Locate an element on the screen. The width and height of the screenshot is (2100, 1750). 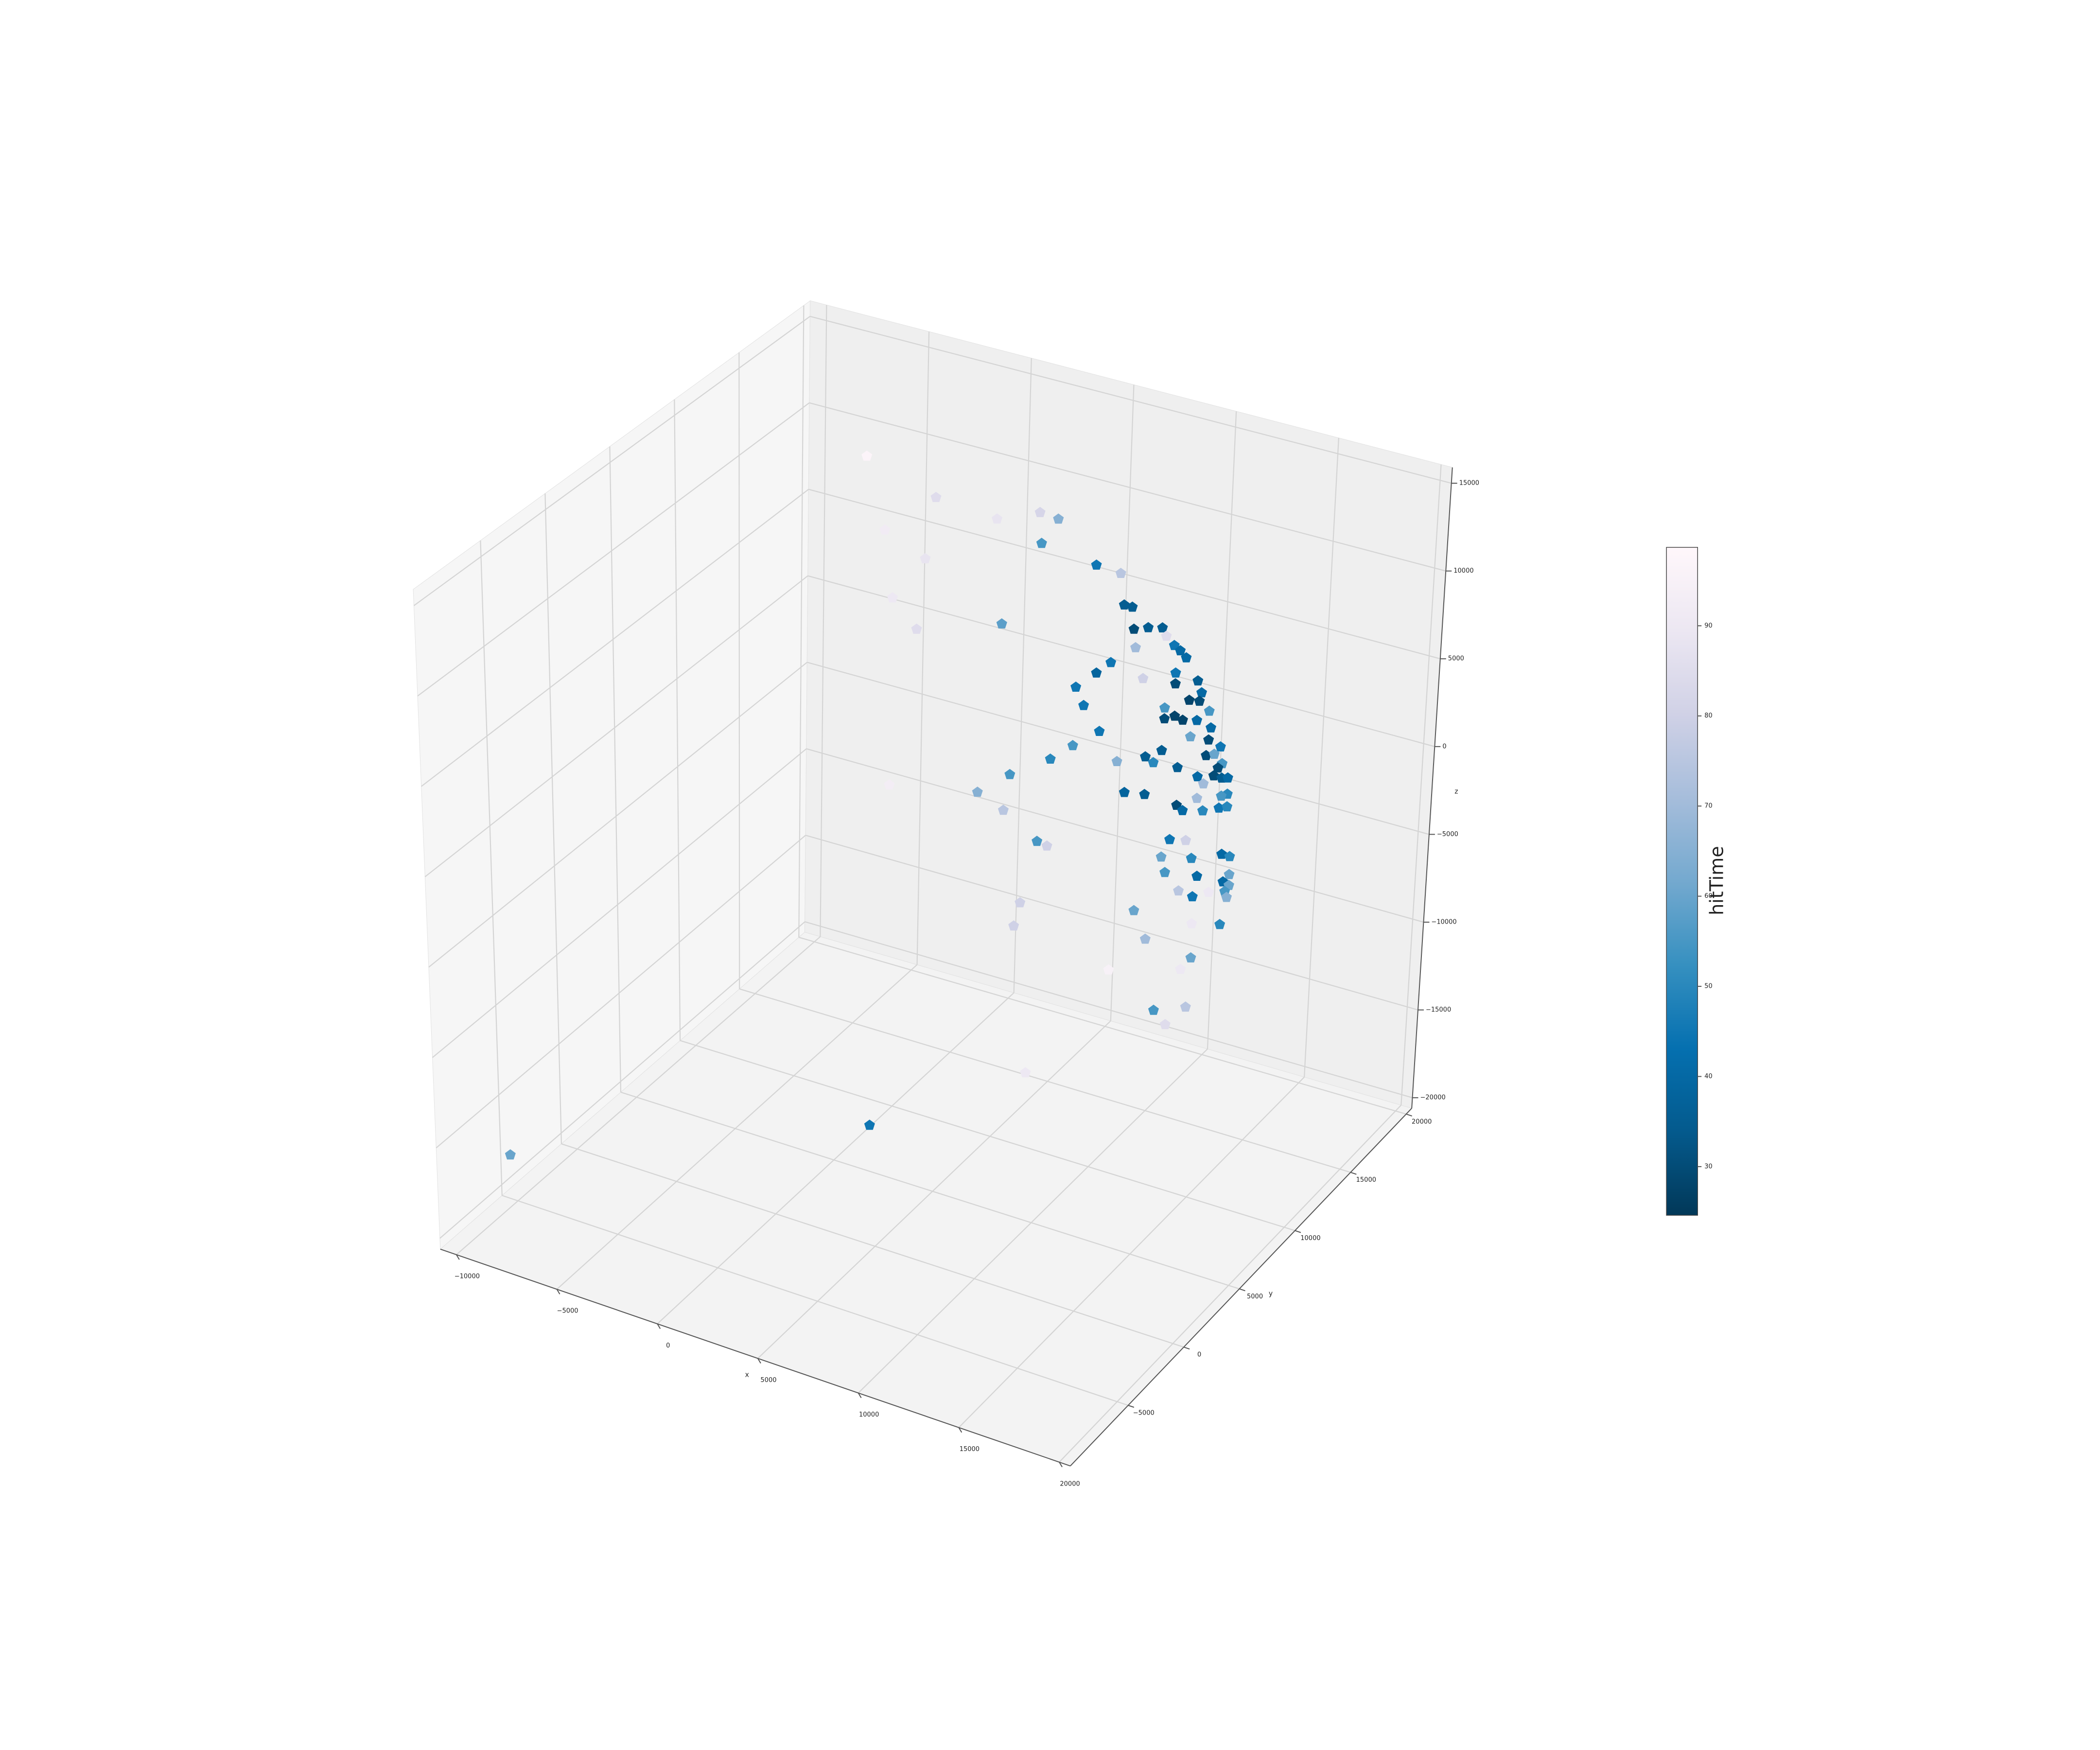
x-tick-label: 15000 is located at coordinates (970, 1449).